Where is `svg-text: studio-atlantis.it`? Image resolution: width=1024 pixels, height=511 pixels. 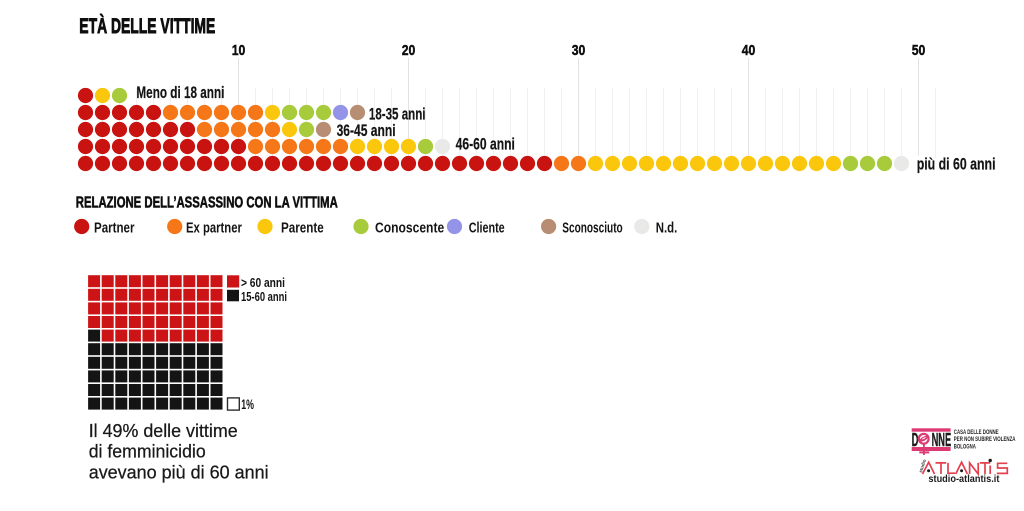 svg-text: studio-atlantis.it is located at coordinates (964, 479).